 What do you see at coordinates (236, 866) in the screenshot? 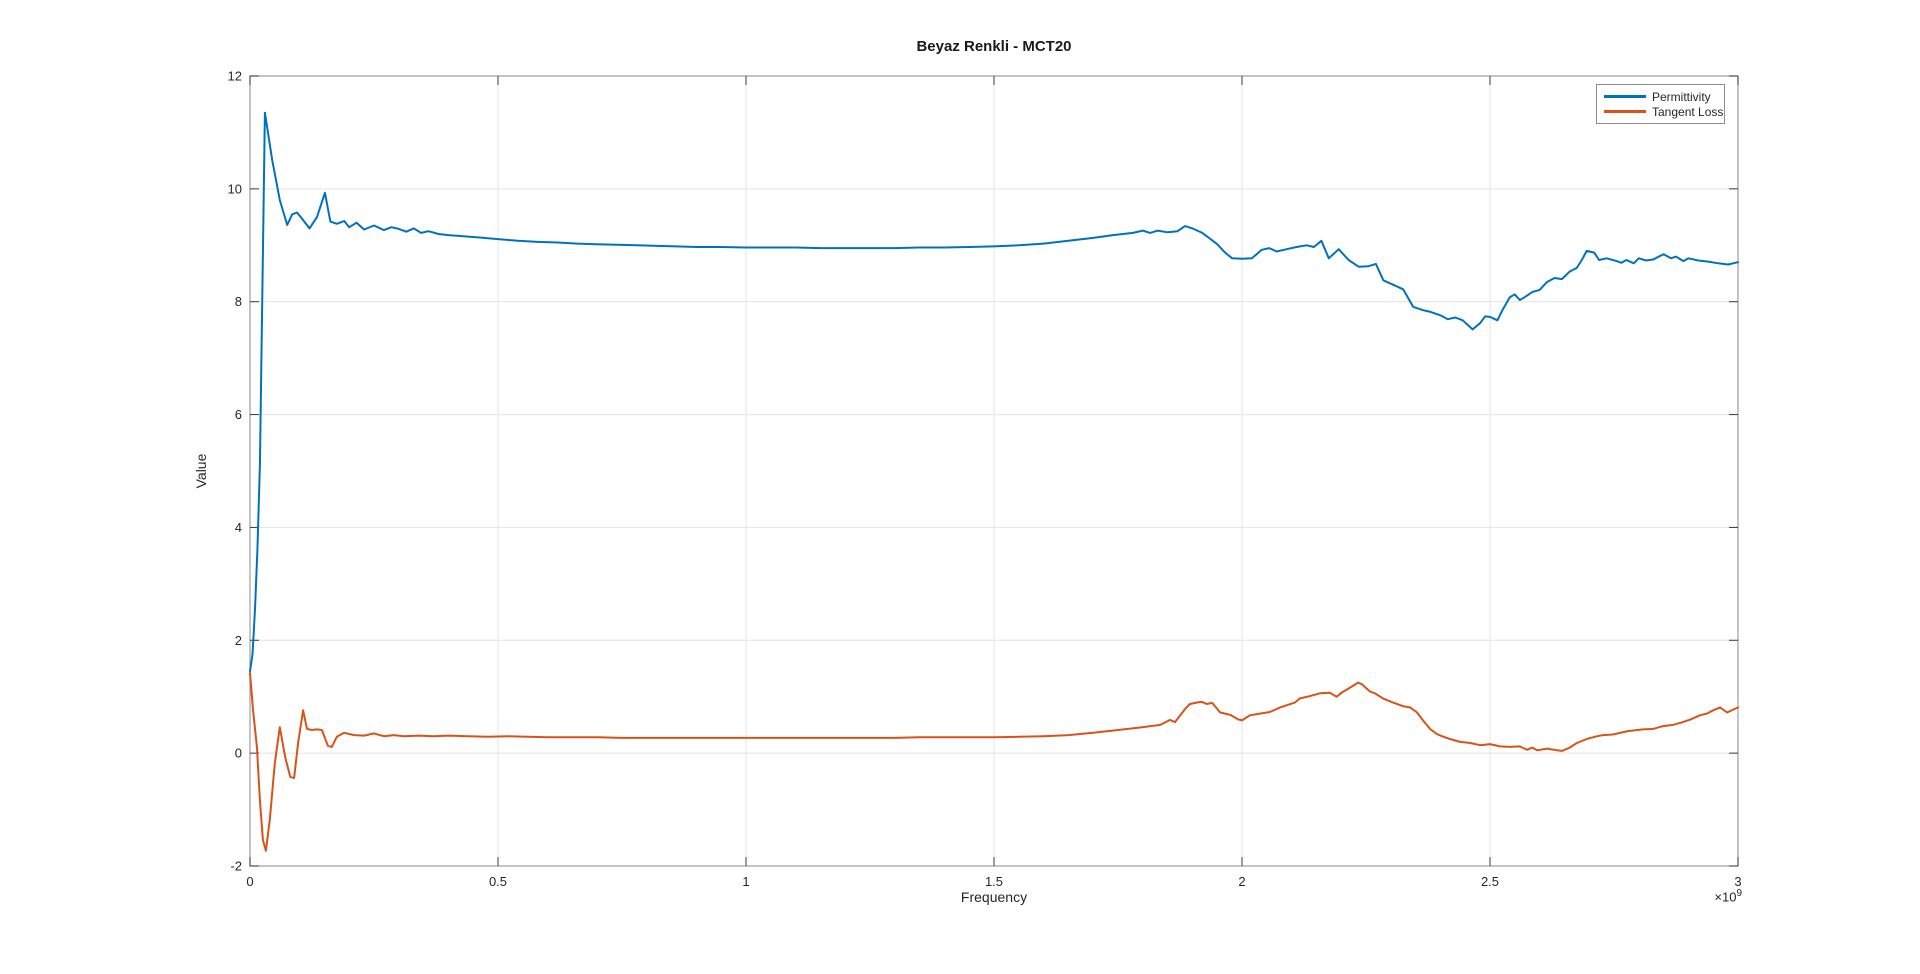
I see `y-tick-label: -2` at bounding box center [236, 866].